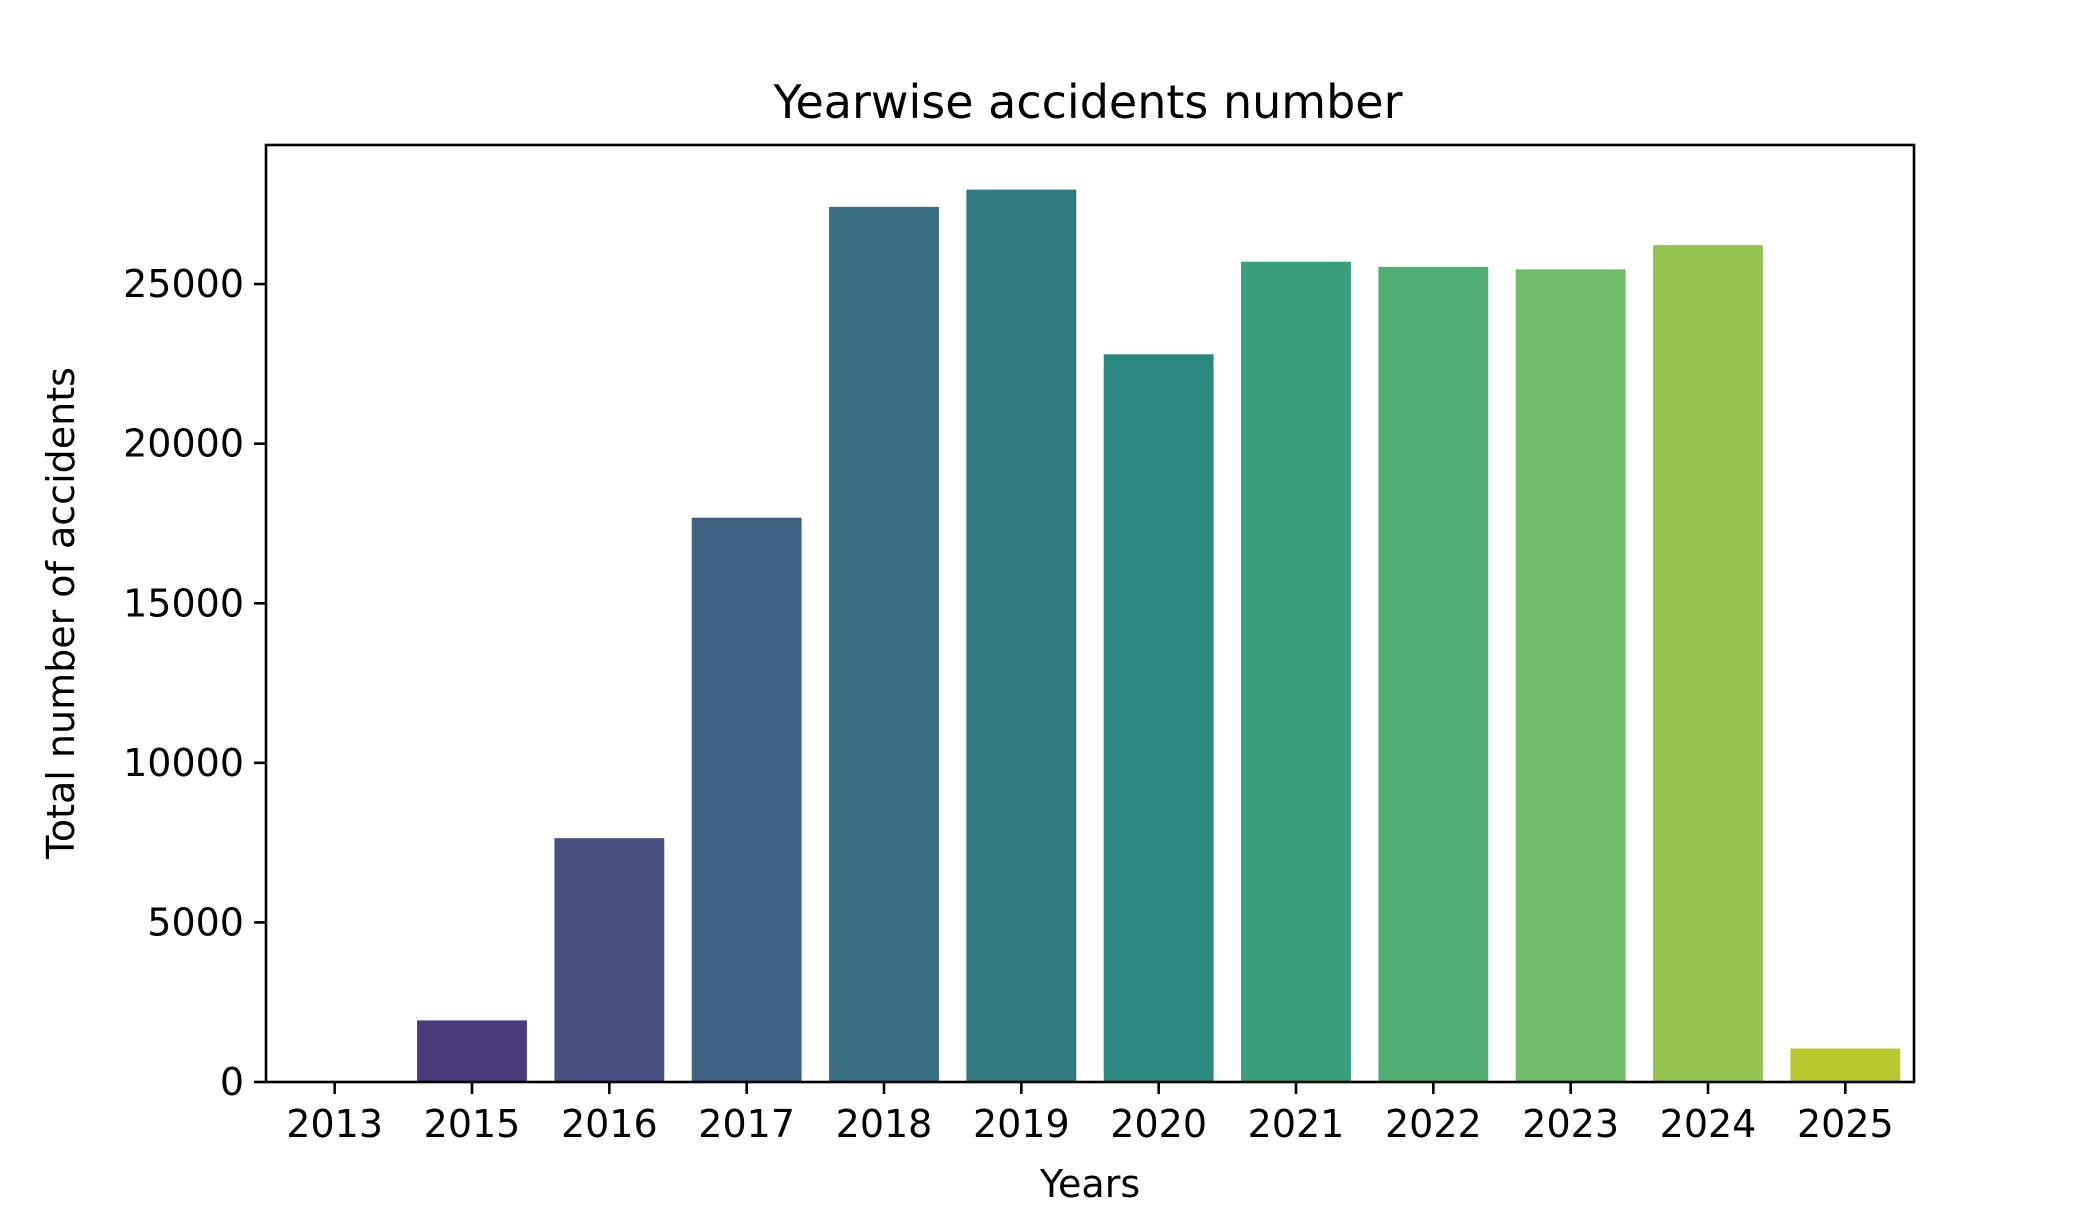  I want to click on x-tick-label-2023: 2023, so click(1570, 1124).